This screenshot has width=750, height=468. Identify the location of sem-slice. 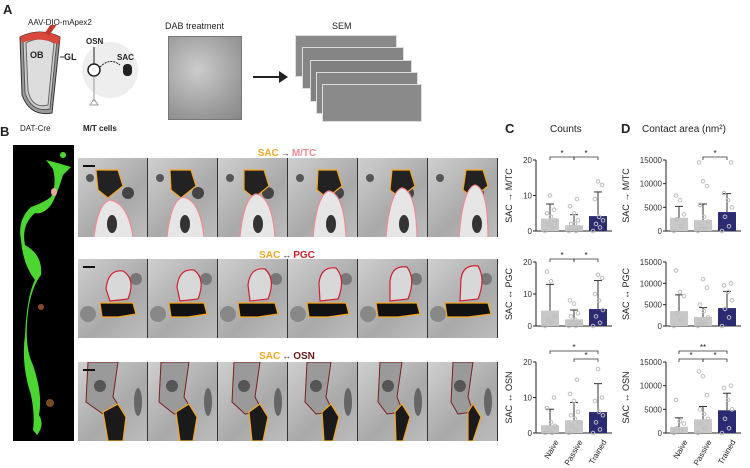
(372, 103).